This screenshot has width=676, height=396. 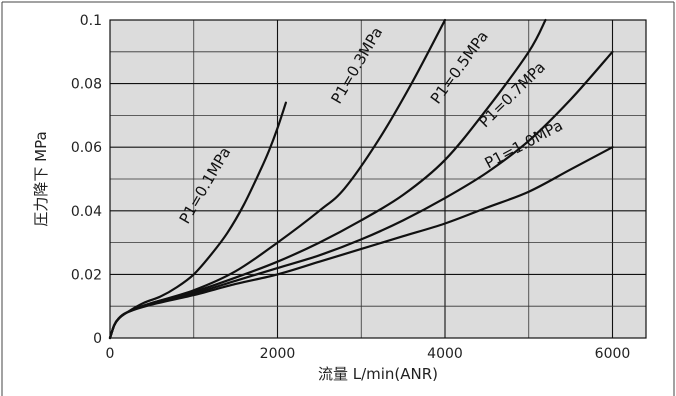 What do you see at coordinates (86, 180) in the screenshot?
I see `y-tick-labels: 0 0.02 0.04 0.06 0.08 0.1` at bounding box center [86, 180].